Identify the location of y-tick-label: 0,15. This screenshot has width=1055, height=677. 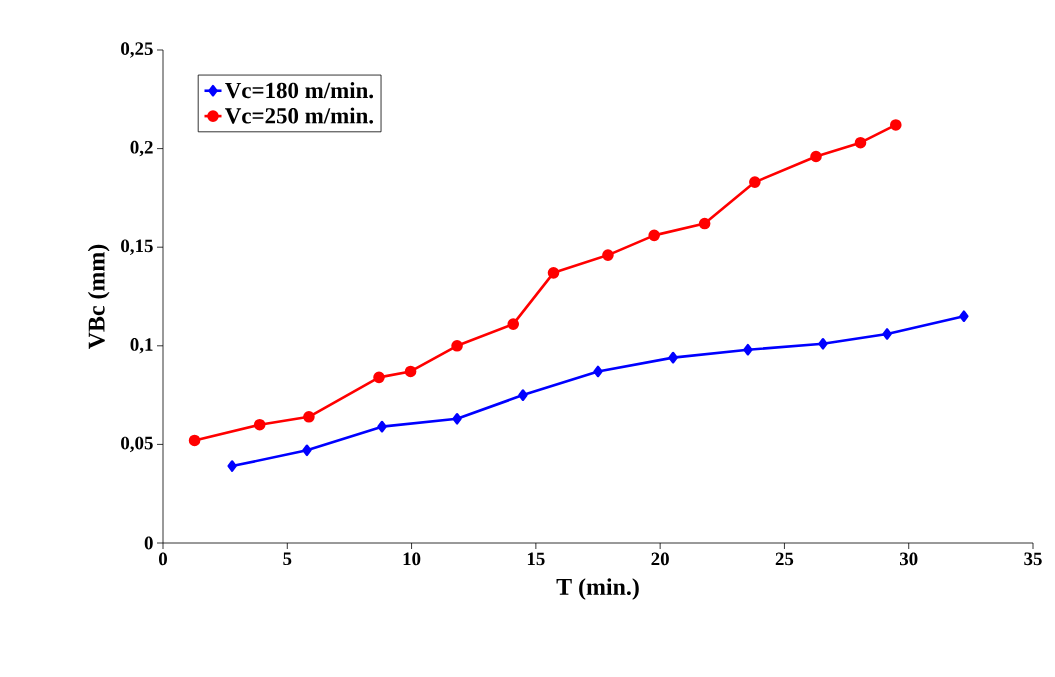
(137, 247).